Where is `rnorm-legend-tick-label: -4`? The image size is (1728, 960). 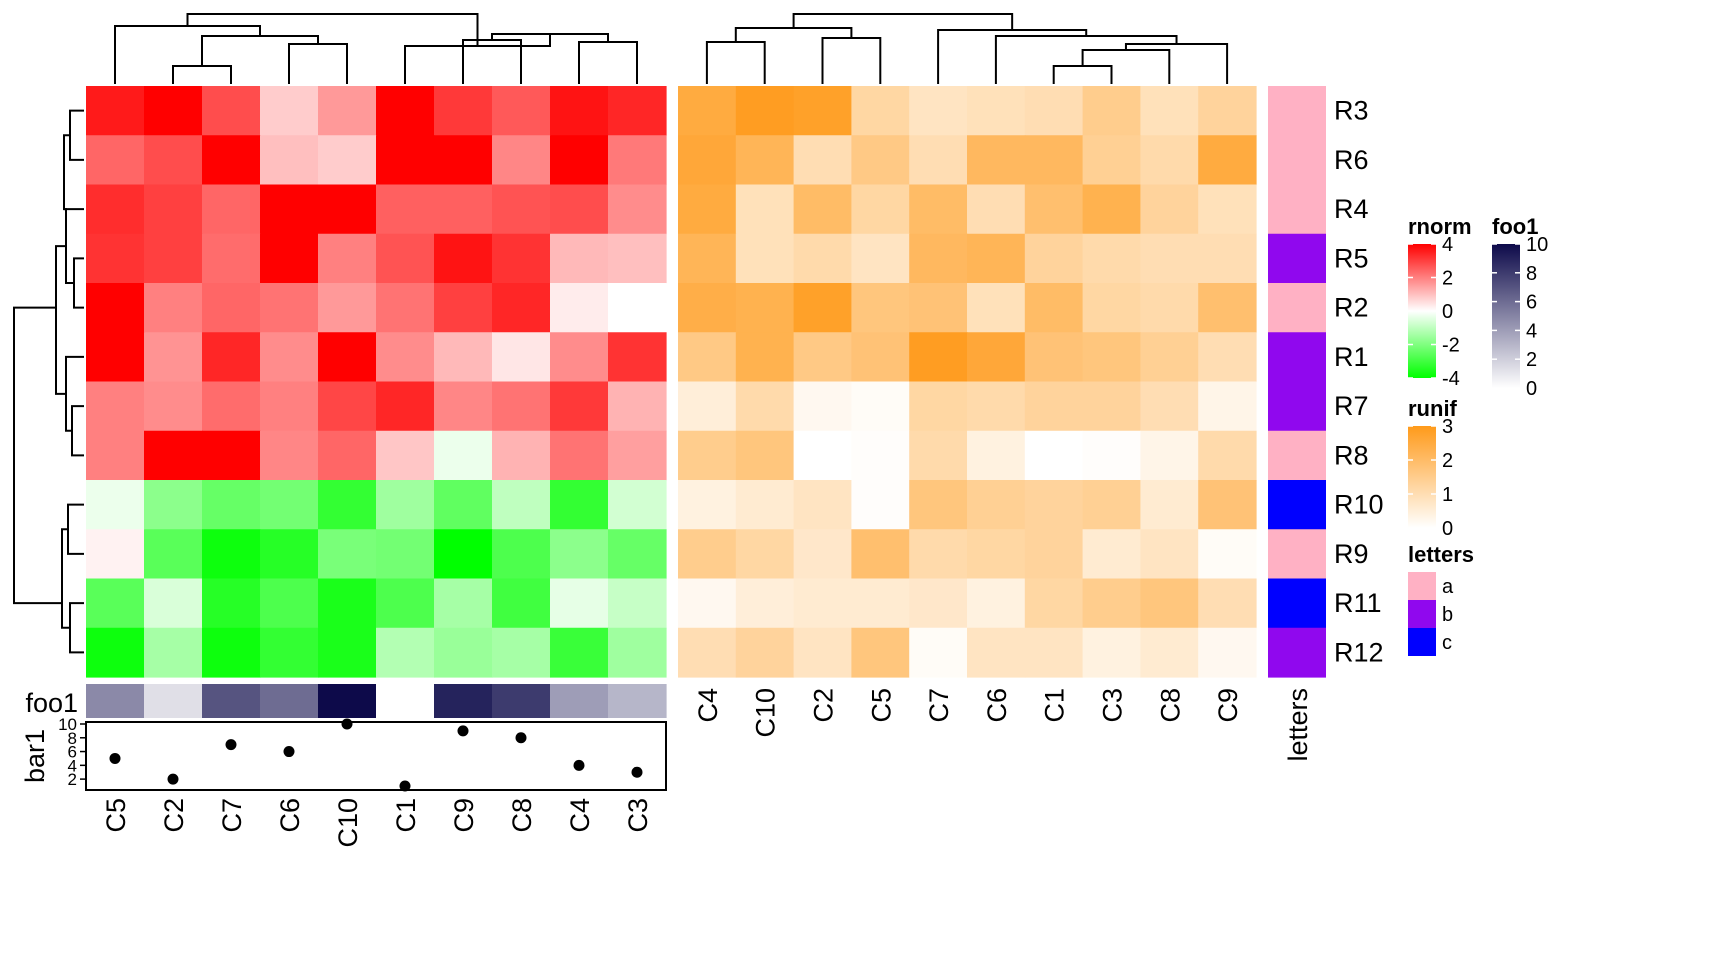
rnorm-legend-tick-label: -4 is located at coordinates (1451, 379).